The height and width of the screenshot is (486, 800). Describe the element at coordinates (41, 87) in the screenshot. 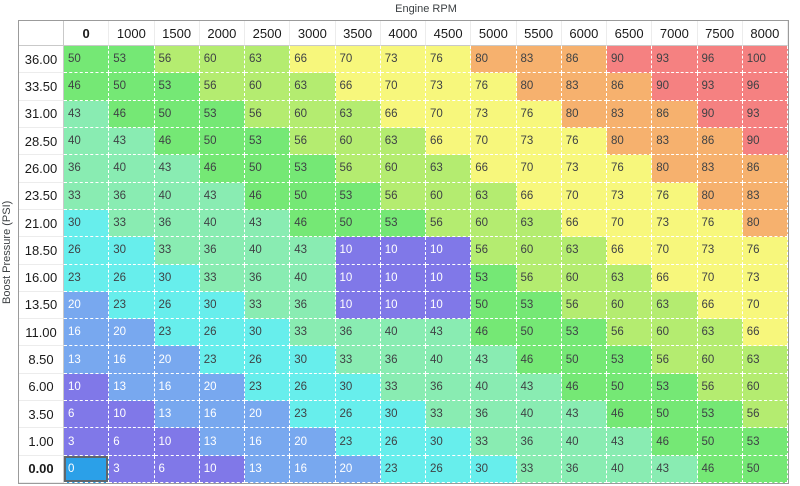

I see `row-header: 33.50` at that location.